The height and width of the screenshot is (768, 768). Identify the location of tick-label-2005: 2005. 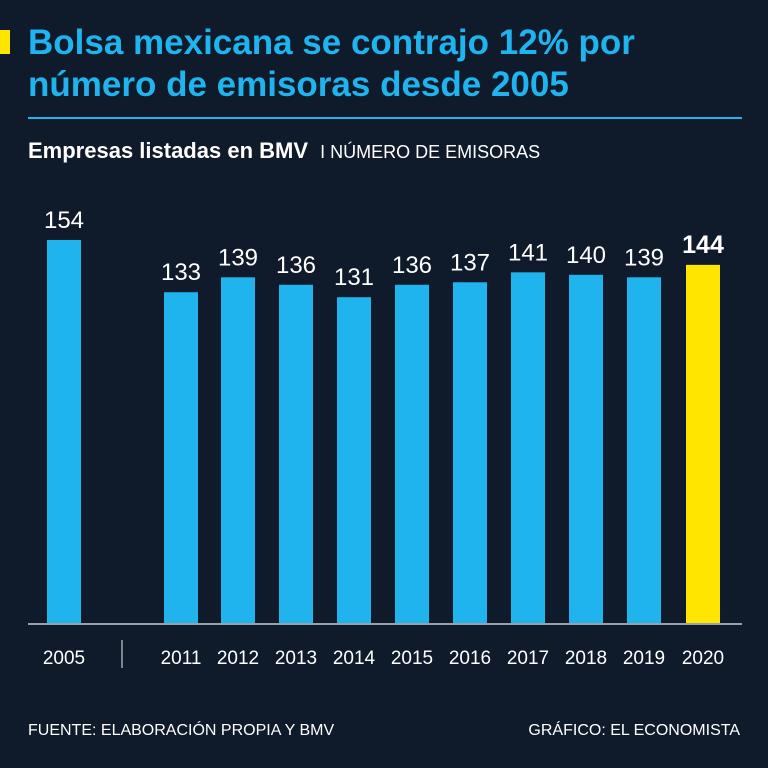
(64, 658).